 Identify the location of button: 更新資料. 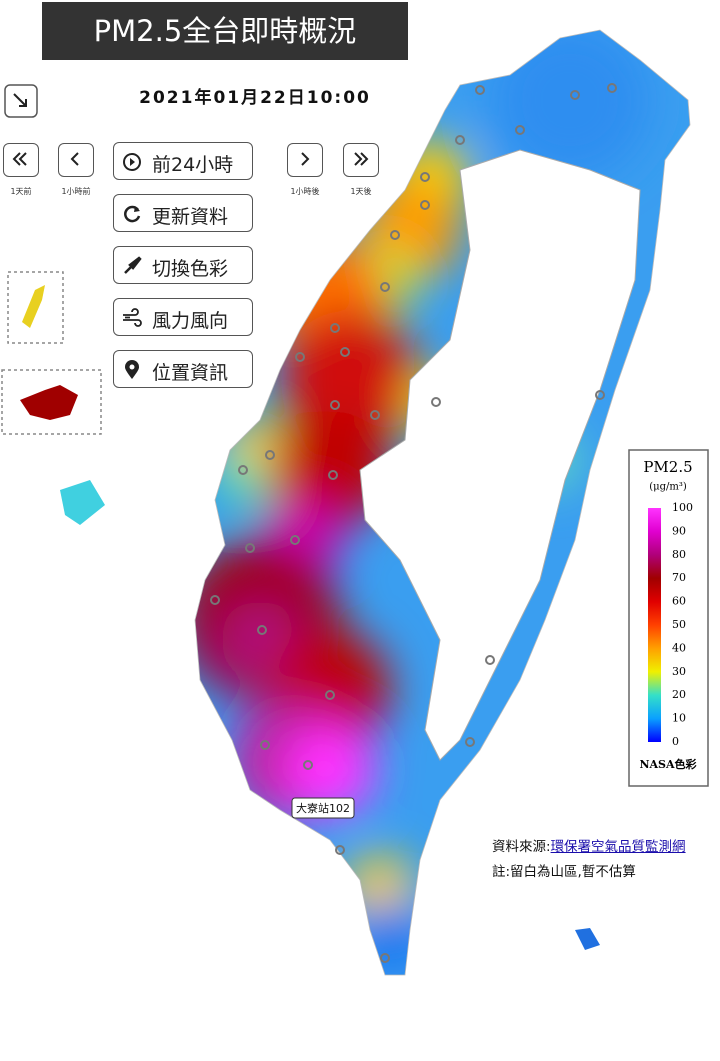
(183, 213).